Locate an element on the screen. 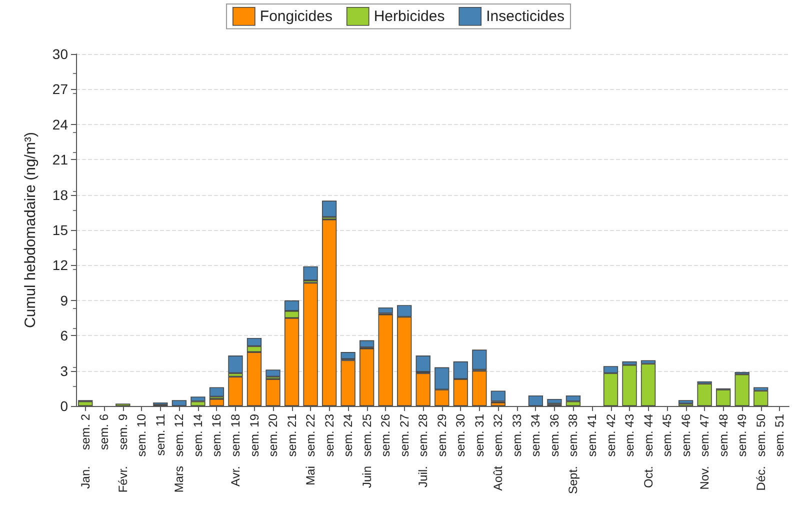  x-tick-label: sem. 25 is located at coordinates (367, 435).